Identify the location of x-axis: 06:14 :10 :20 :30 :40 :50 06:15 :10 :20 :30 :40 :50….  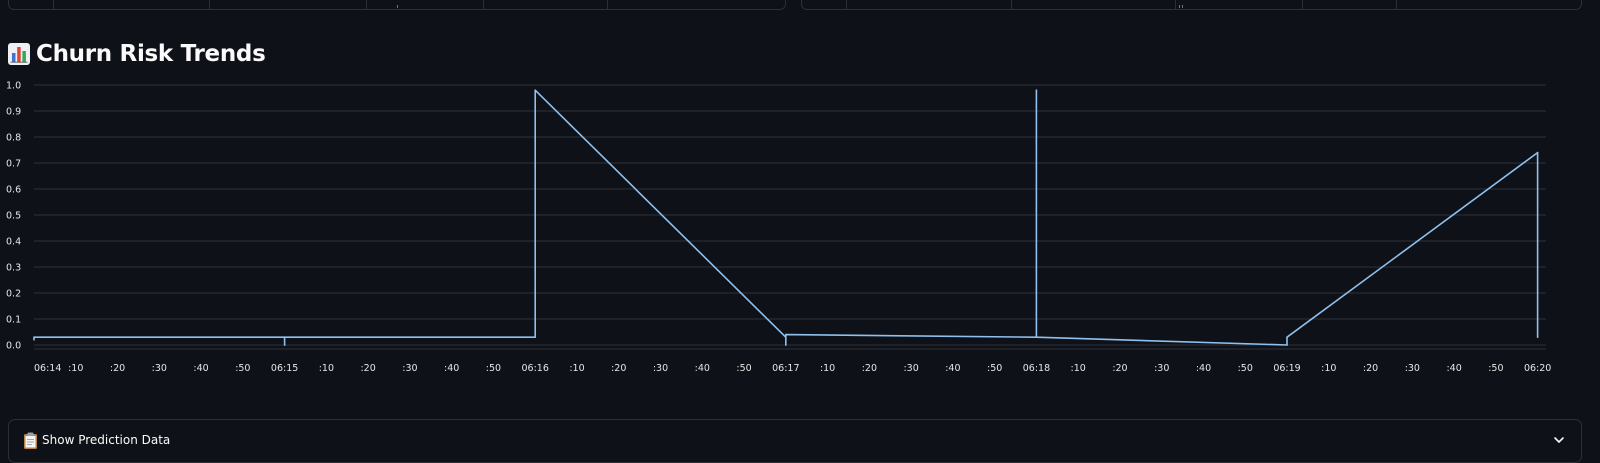
(792, 368).